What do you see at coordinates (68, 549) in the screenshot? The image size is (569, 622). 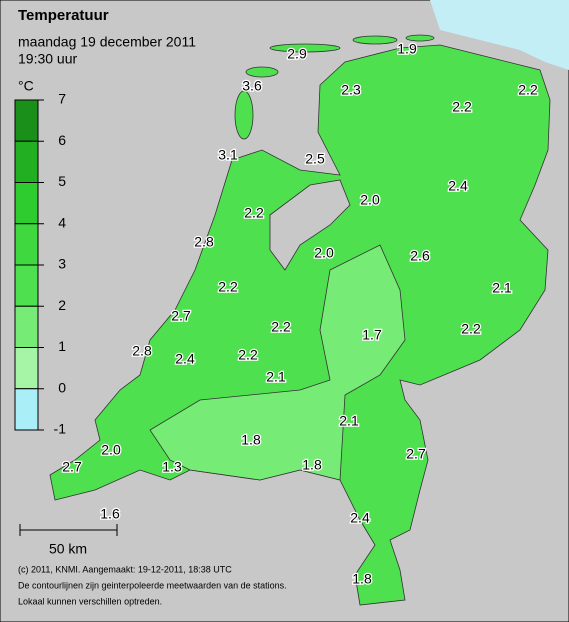 I see `scale-label: 50 km` at bounding box center [68, 549].